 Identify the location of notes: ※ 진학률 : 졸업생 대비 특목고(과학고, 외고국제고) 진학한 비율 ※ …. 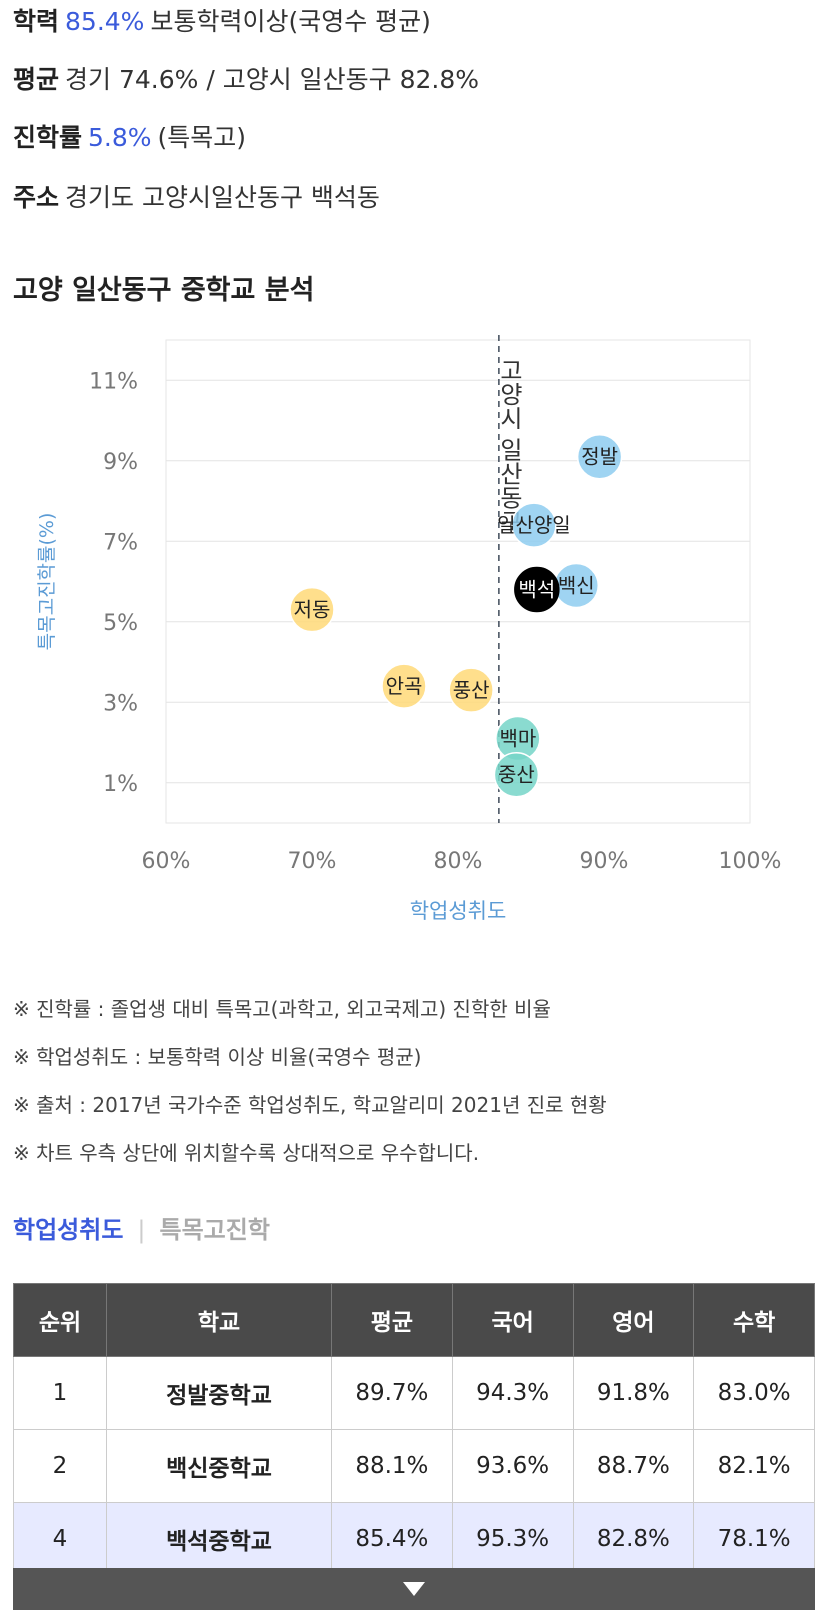
(310, 1081).